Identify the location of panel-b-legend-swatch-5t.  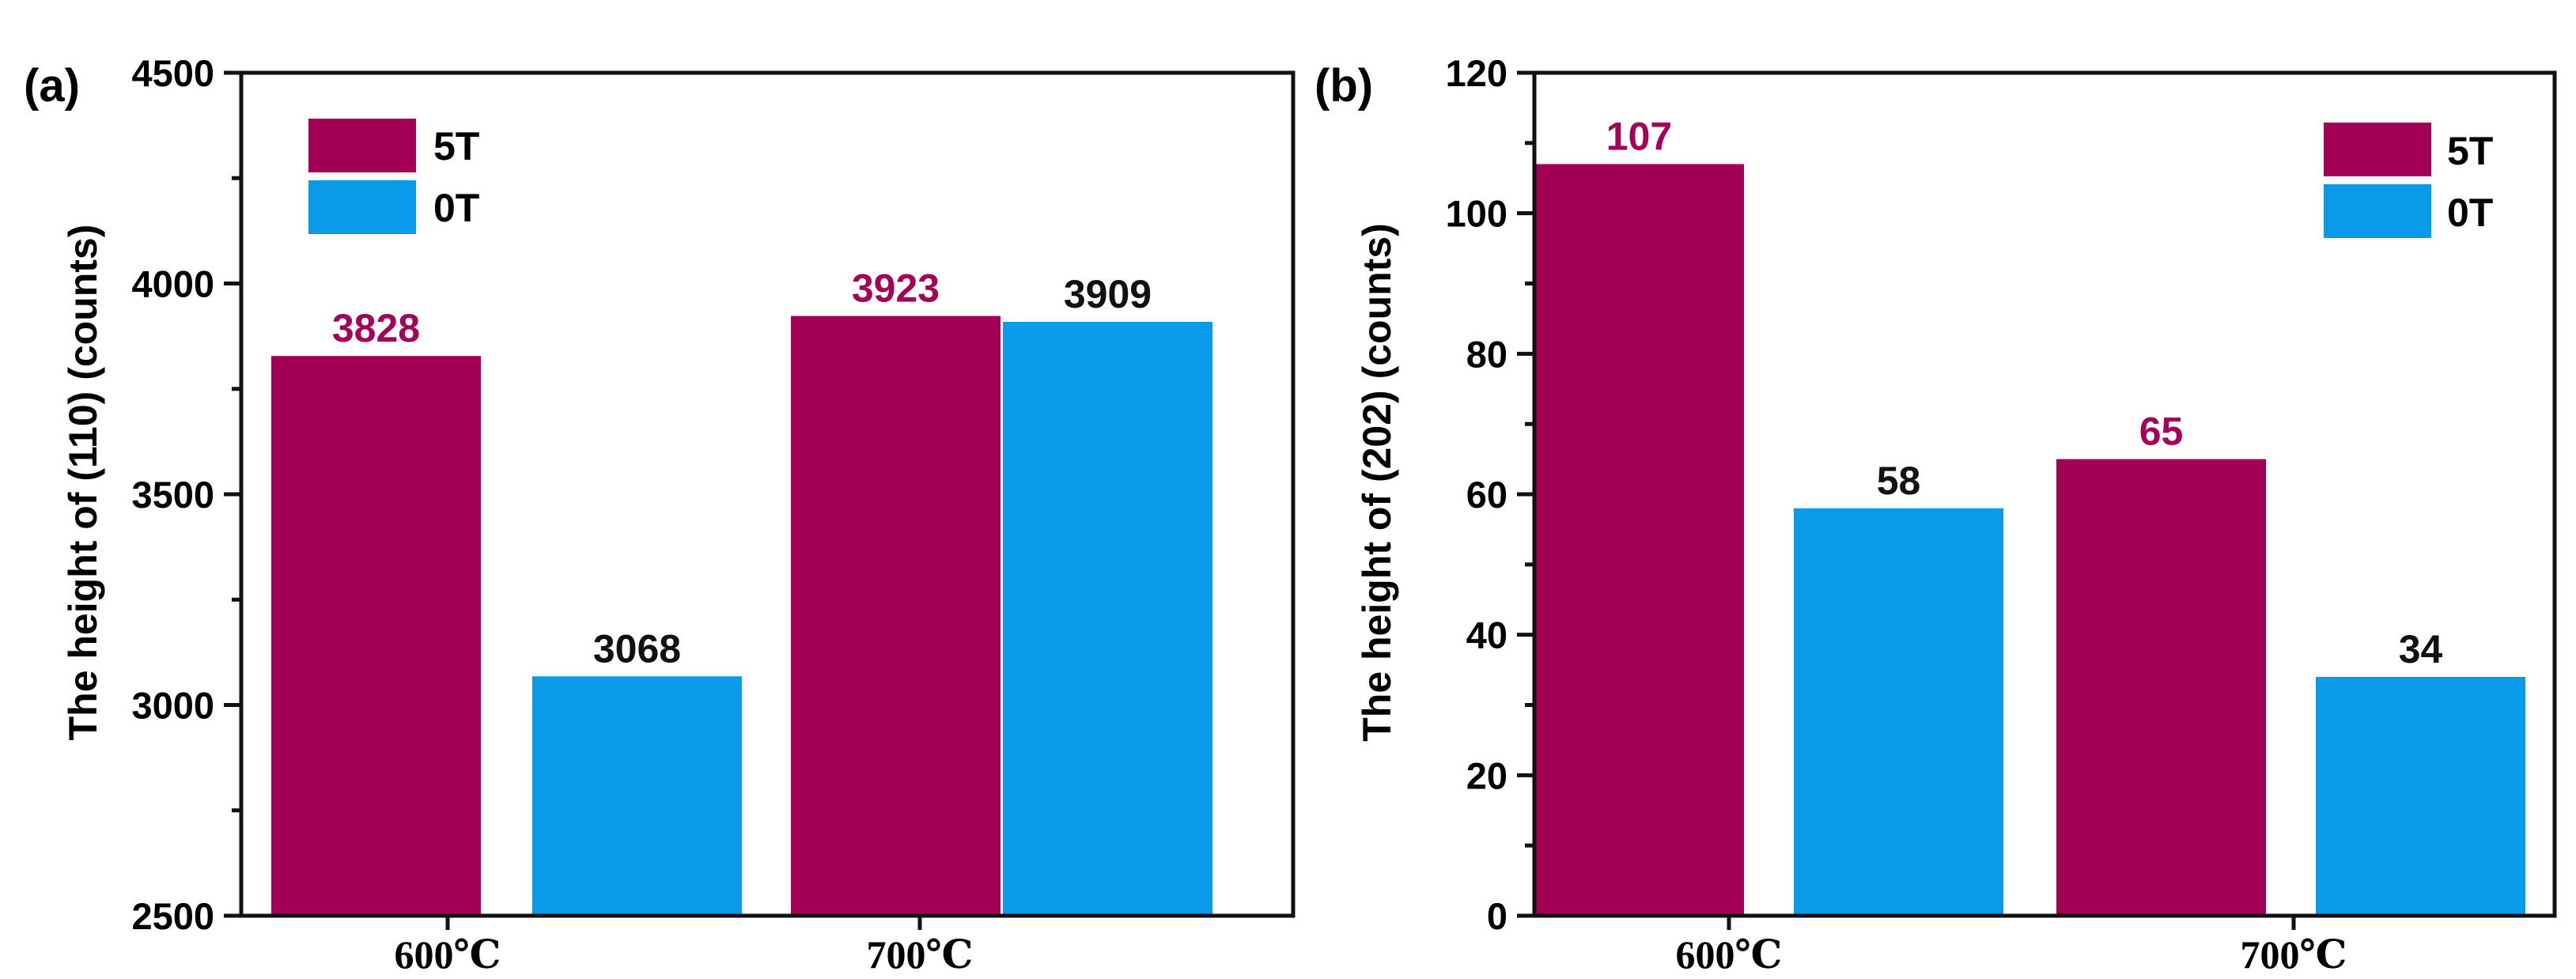
(2378, 149).